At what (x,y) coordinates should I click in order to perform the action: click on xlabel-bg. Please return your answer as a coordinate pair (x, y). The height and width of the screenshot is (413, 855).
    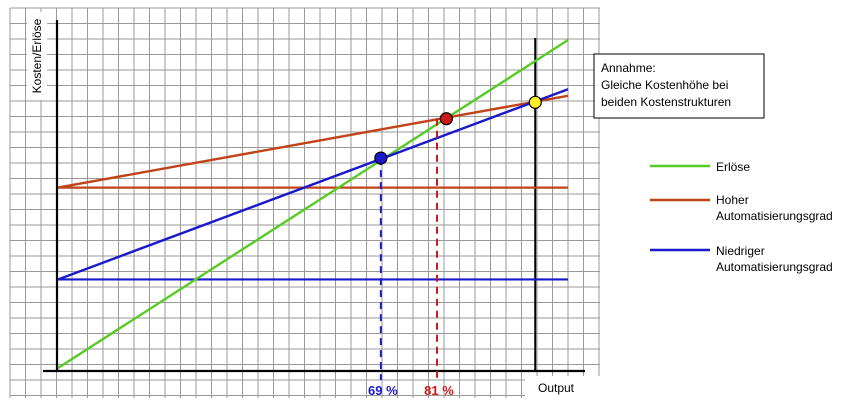
    Looking at the image, I should click on (562, 387).